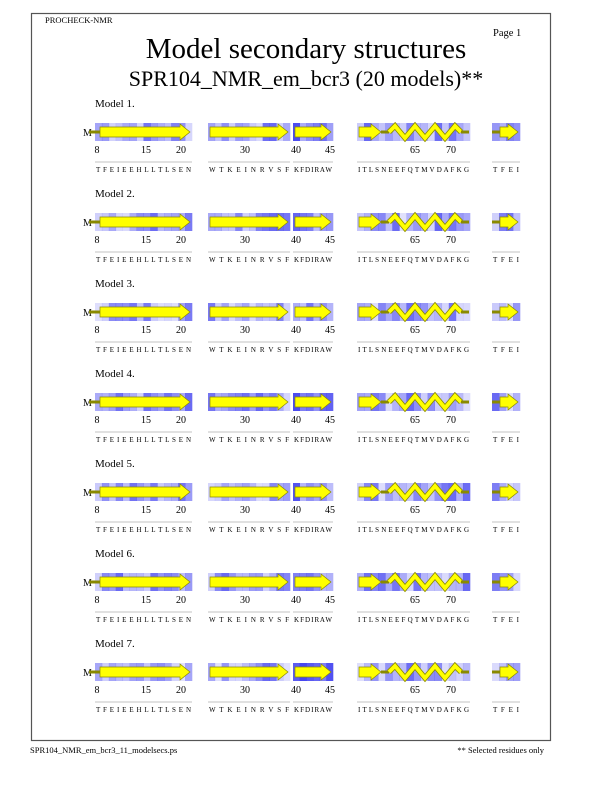 Image resolution: width=612 pixels, height=792 pixels. I want to click on footer-filename: SPR104_NMR_em_bcr3_11_modelsecs.ps, so click(103, 750).